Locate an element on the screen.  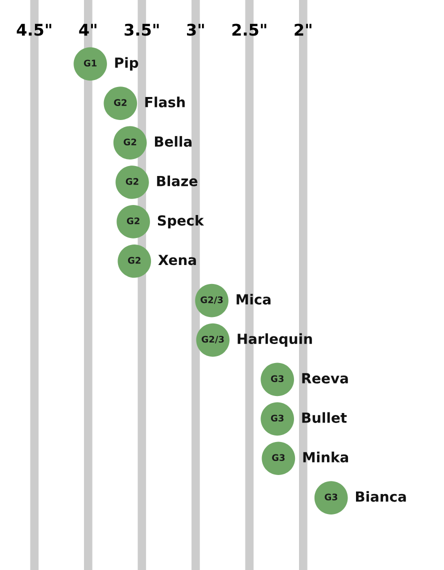
y-tick-label: Bullet is located at coordinates (324, 417).